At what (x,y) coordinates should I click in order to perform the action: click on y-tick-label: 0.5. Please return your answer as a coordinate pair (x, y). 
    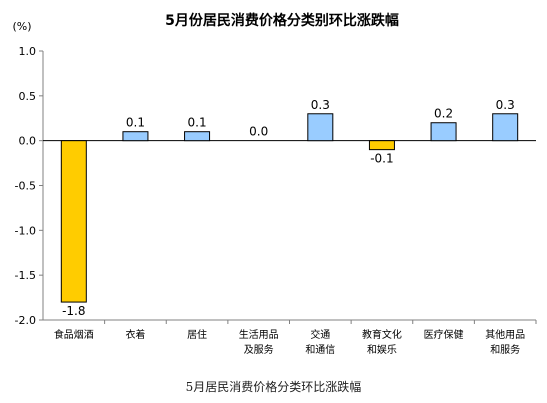
    Looking at the image, I should click on (28, 96).